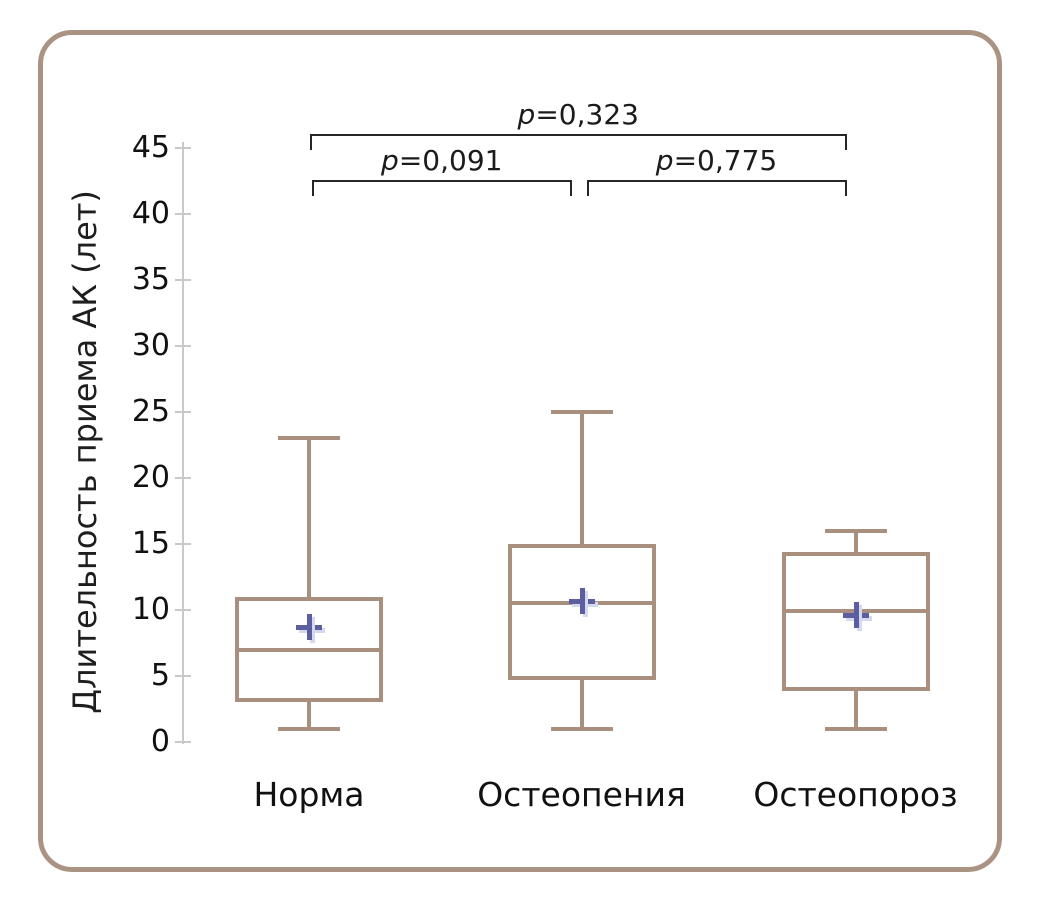  Describe the element at coordinates (160, 741) in the screenshot. I see `y-tick-label: 0` at that location.